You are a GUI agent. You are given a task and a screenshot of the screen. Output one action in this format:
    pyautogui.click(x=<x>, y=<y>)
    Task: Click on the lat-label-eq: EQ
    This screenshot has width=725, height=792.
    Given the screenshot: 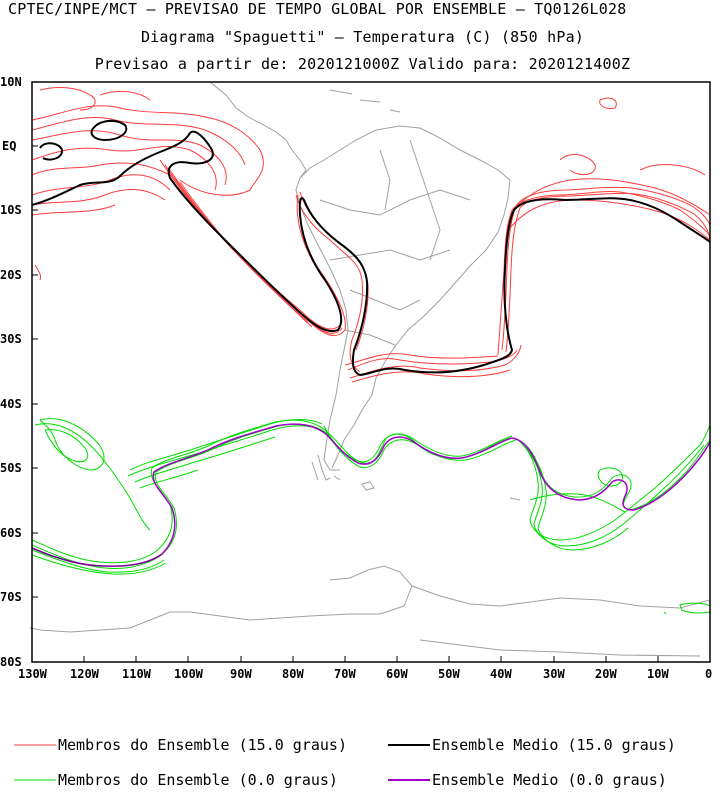 What is the action you would take?
    pyautogui.click(x=9, y=146)
    